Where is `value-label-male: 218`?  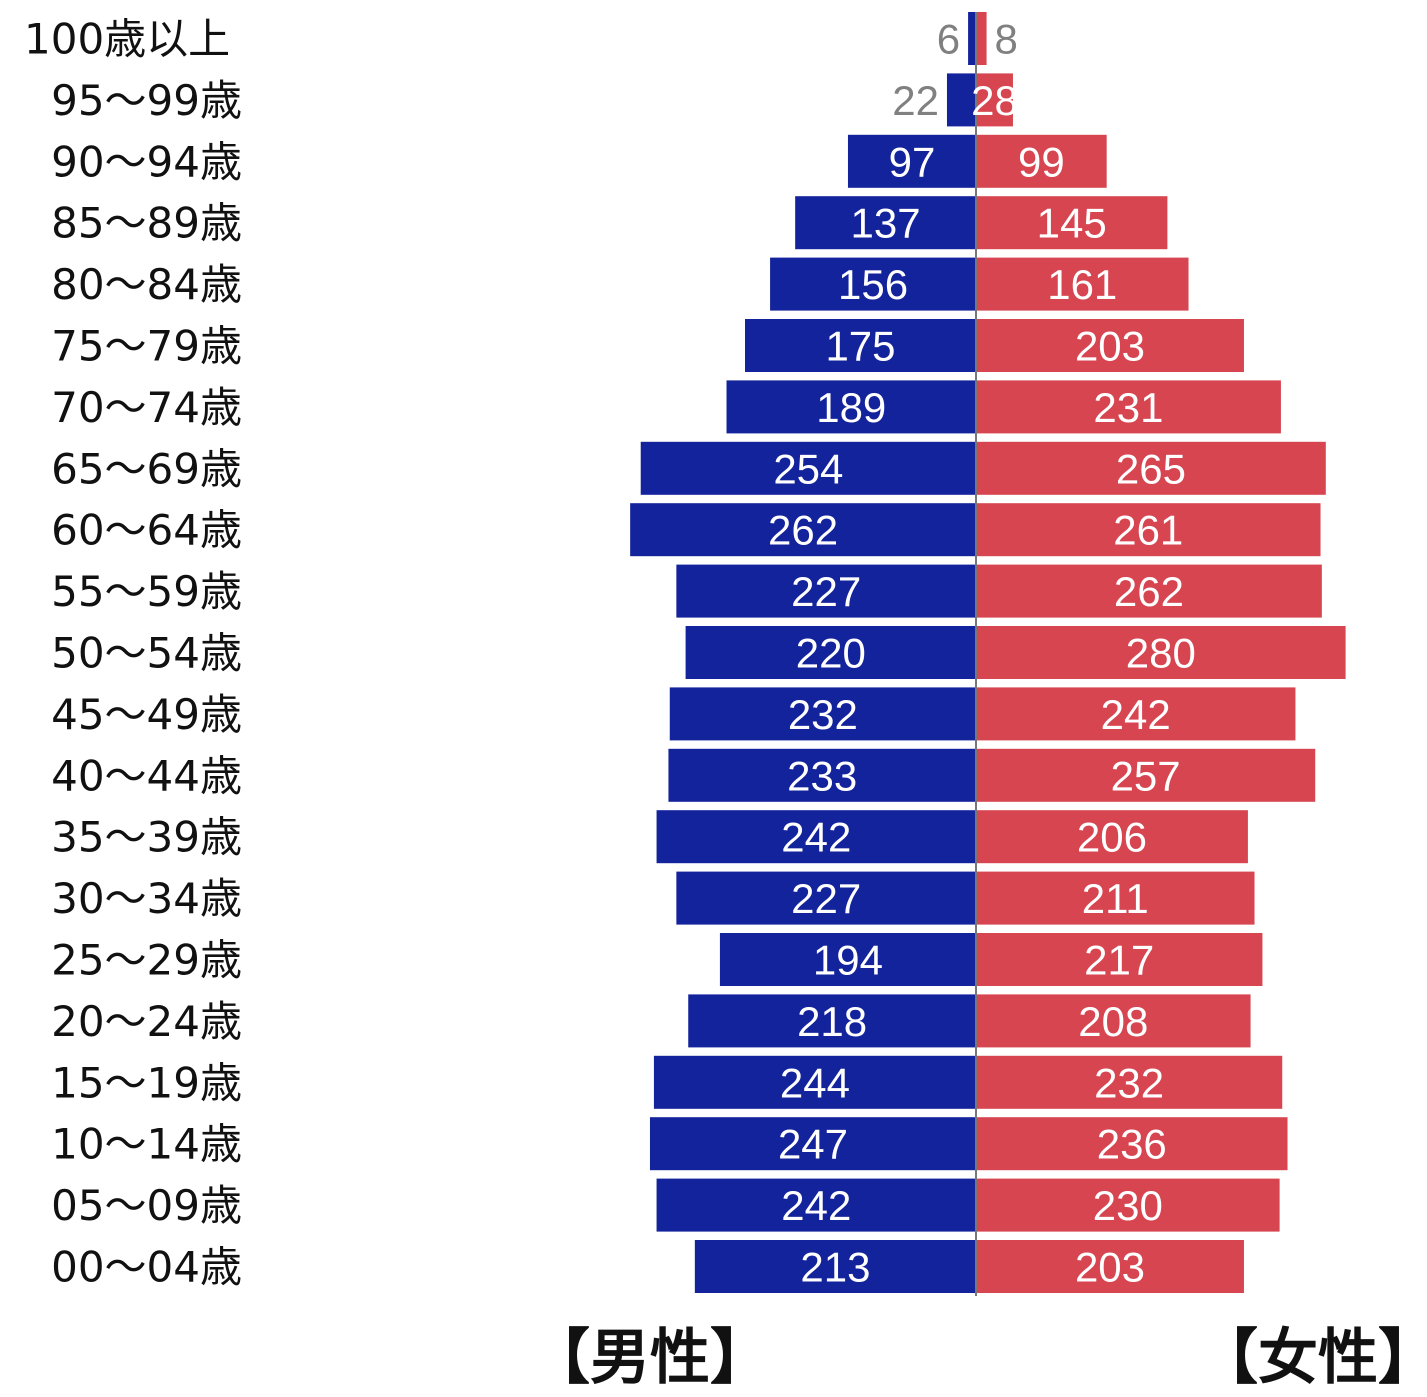
value-label-male: 218 is located at coordinates (832, 1021).